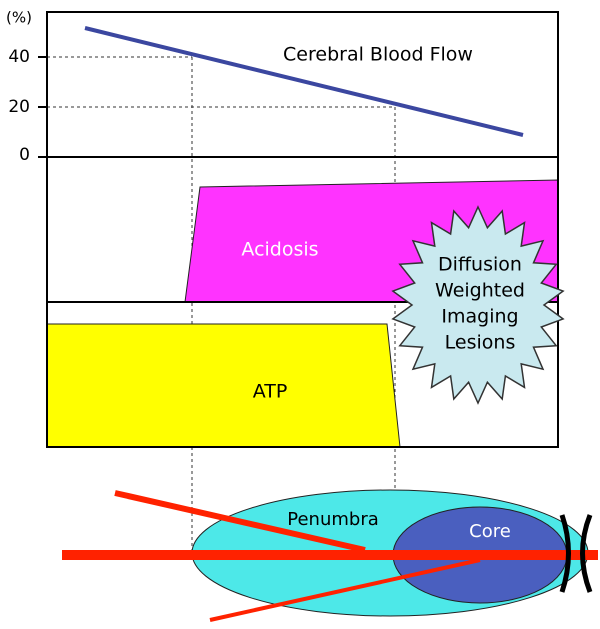 The image size is (600, 629). I want to click on tick-label: 20, so click(19, 107).